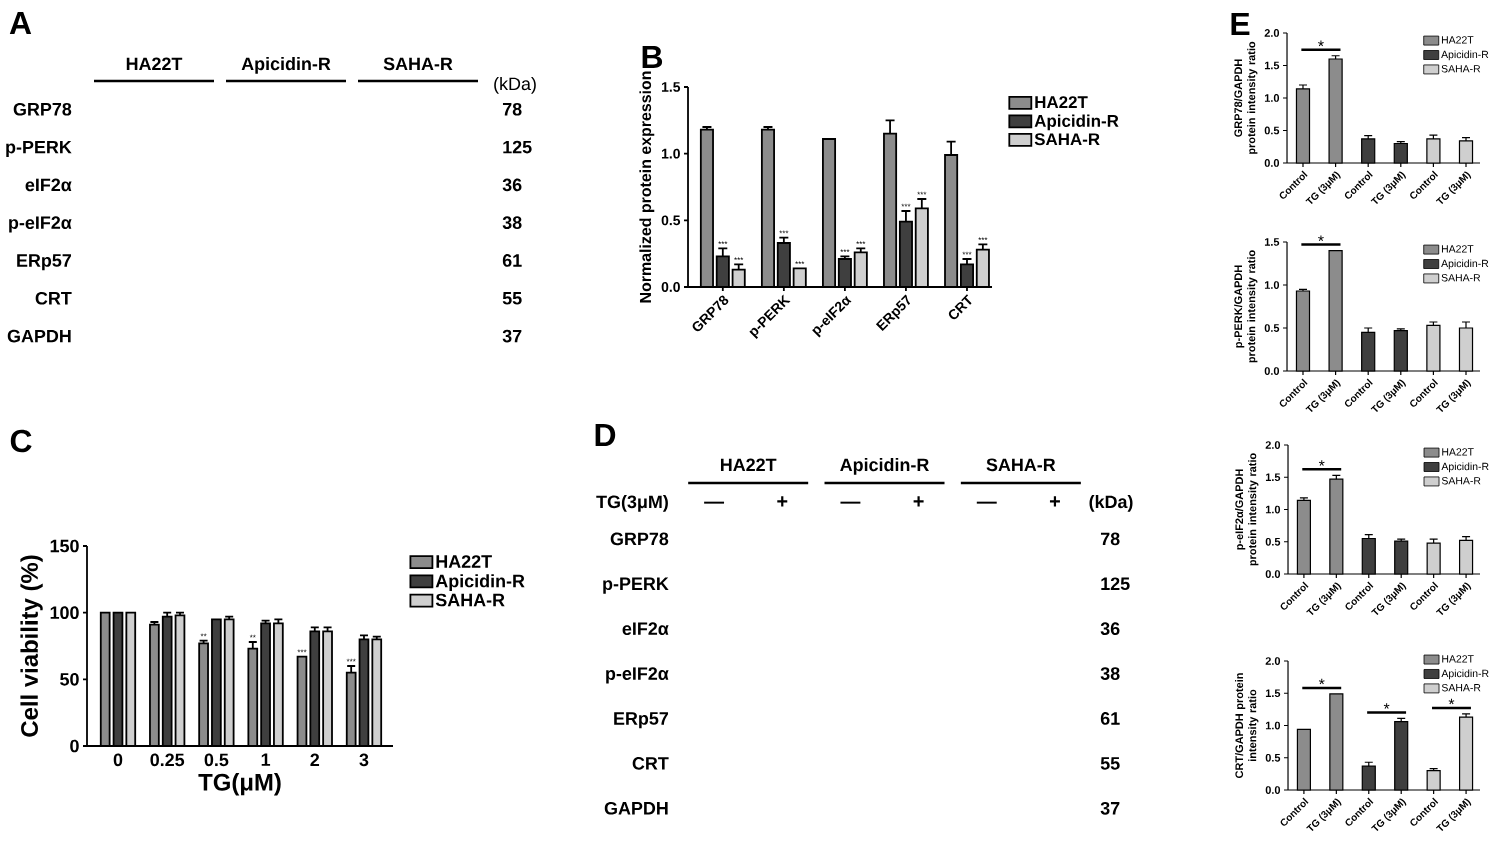 The height and width of the screenshot is (842, 1504). I want to click on x-tick-label: 0, so click(118, 760).